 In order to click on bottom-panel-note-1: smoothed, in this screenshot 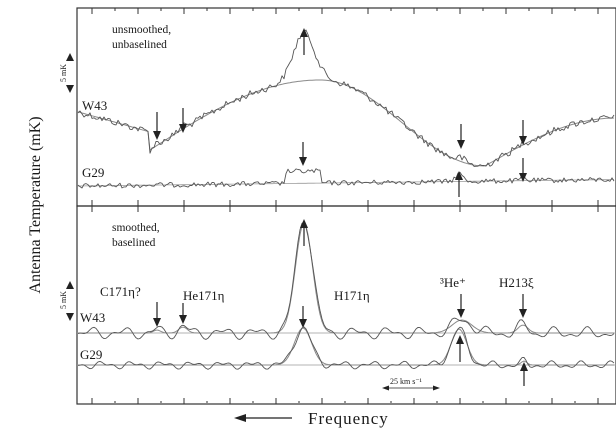, I will do `click(136, 228)`.